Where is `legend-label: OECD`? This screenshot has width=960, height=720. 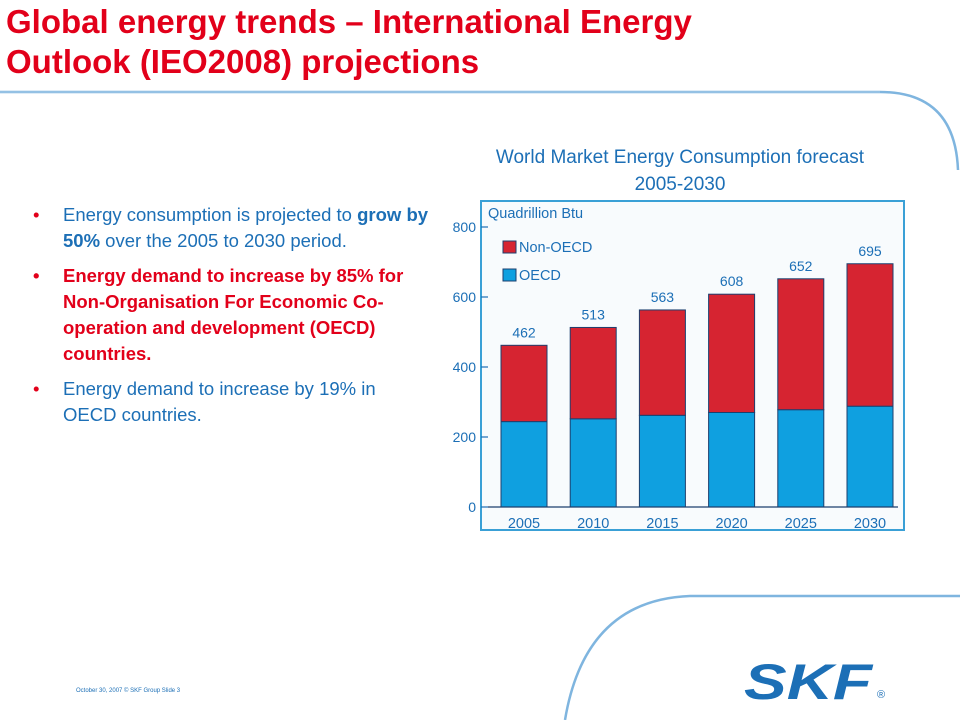
legend-label: OECD is located at coordinates (540, 276).